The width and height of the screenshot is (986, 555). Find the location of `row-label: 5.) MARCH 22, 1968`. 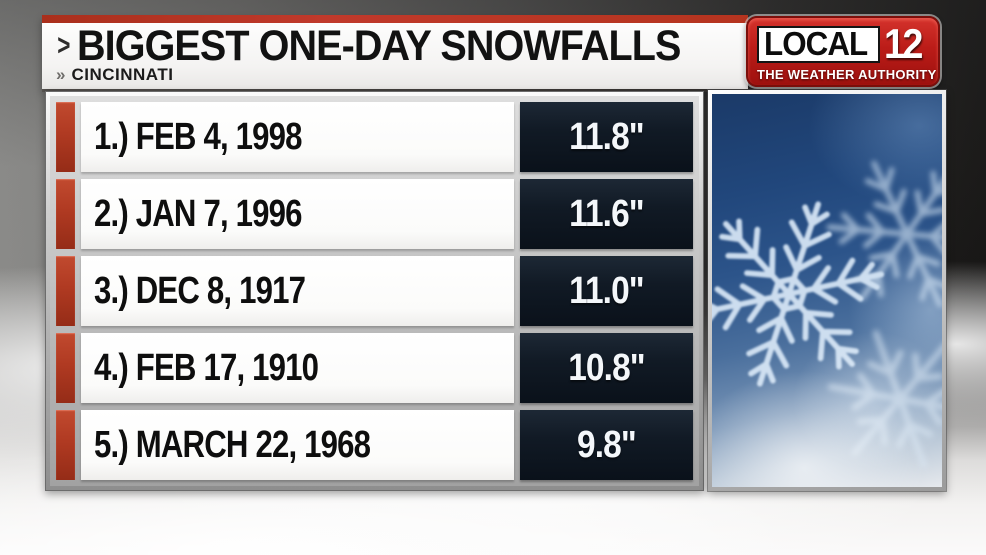

row-label: 5.) MARCH 22, 1968 is located at coordinates (232, 444).